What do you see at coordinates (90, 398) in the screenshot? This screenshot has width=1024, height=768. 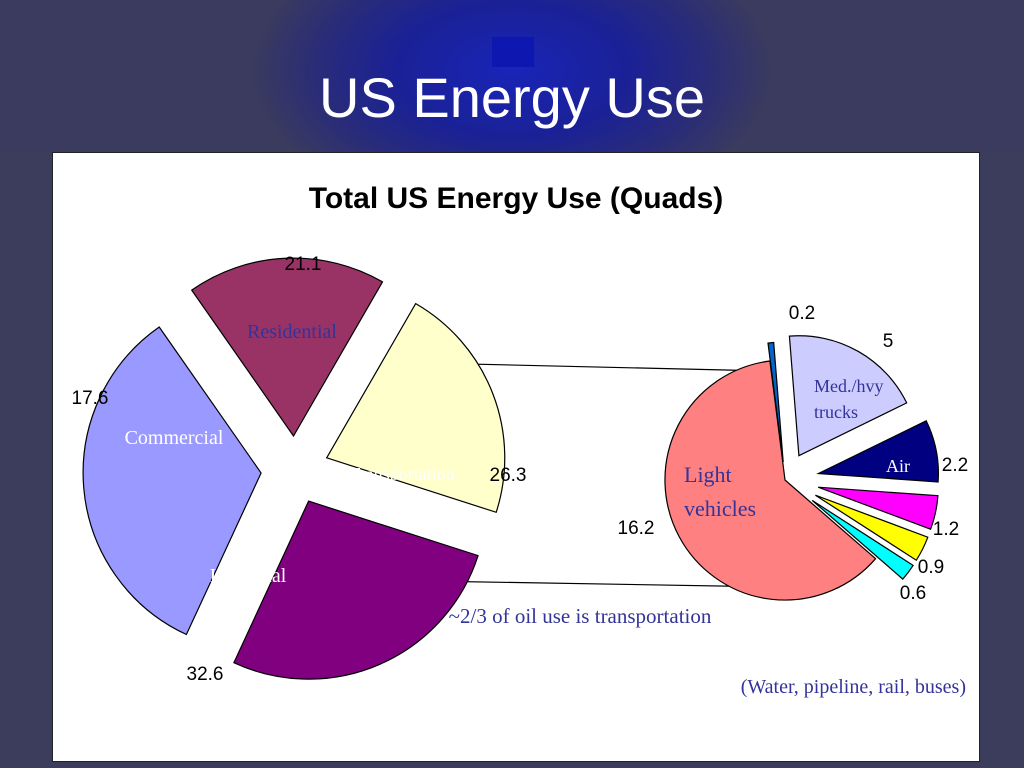 I see `value-commercial: 17.6` at bounding box center [90, 398].